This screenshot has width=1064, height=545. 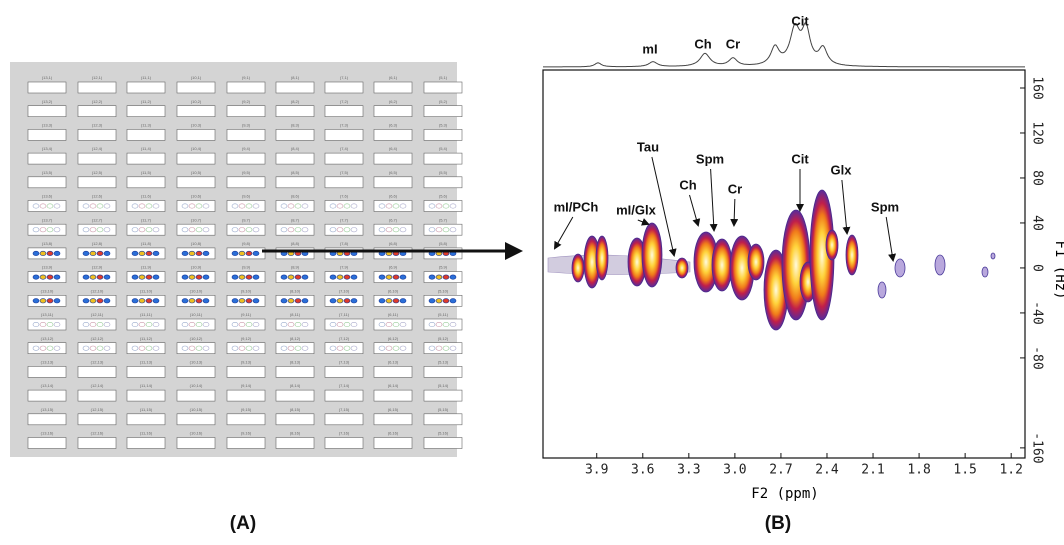 I want to click on cell-label: (5,8), so click(x=443, y=243).